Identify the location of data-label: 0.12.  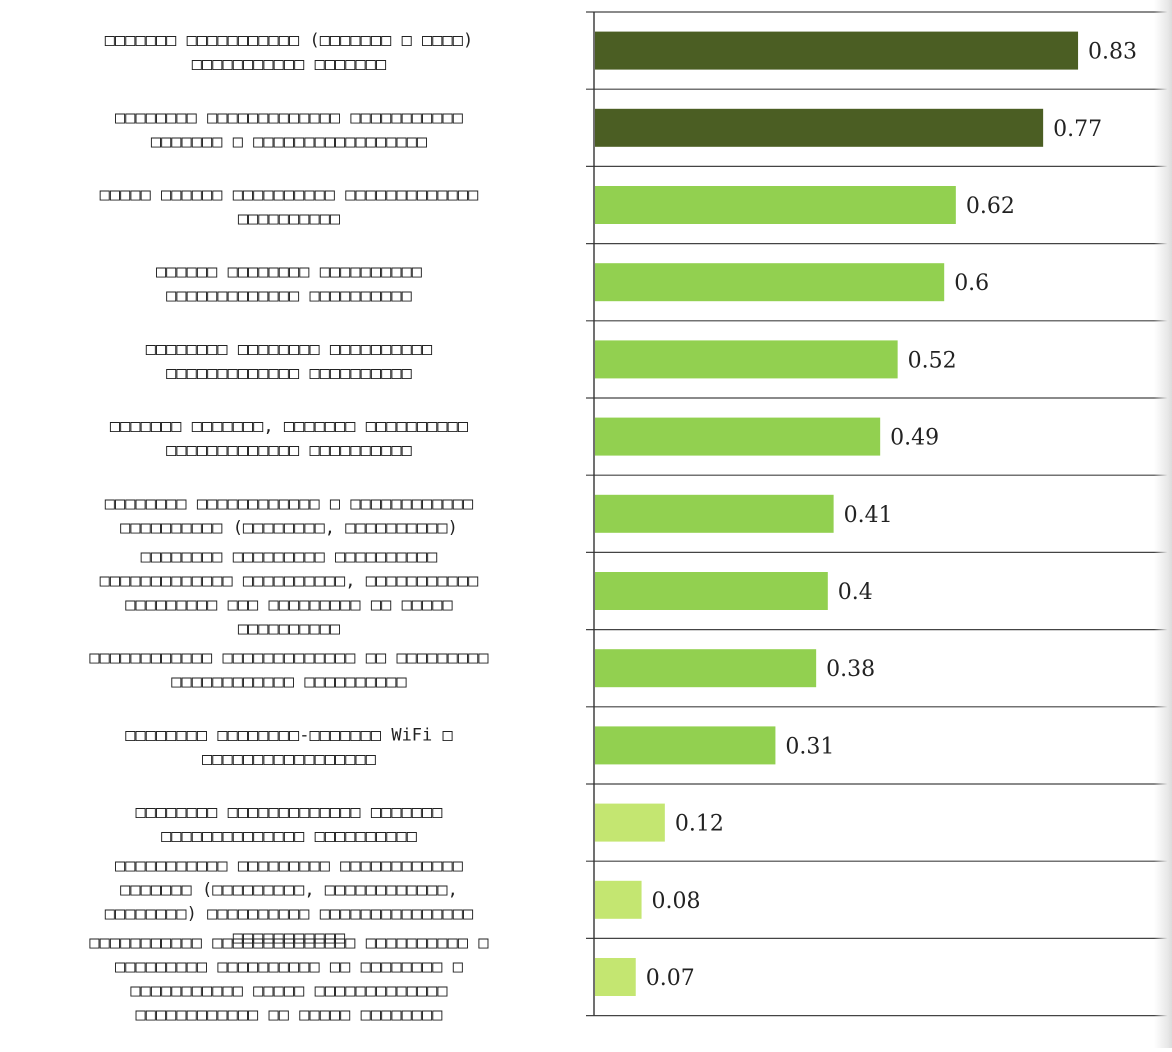
(699, 824).